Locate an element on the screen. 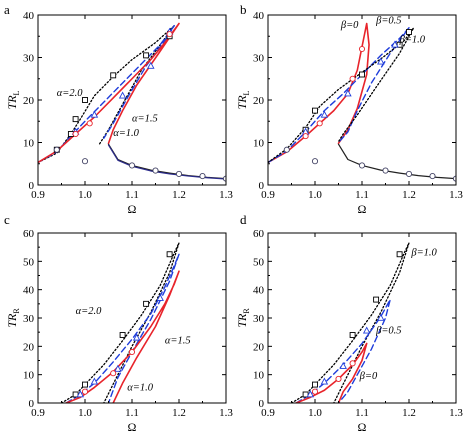 This screenshot has width=474, height=437. series-line-black-dotted is located at coordinates (341, 95).